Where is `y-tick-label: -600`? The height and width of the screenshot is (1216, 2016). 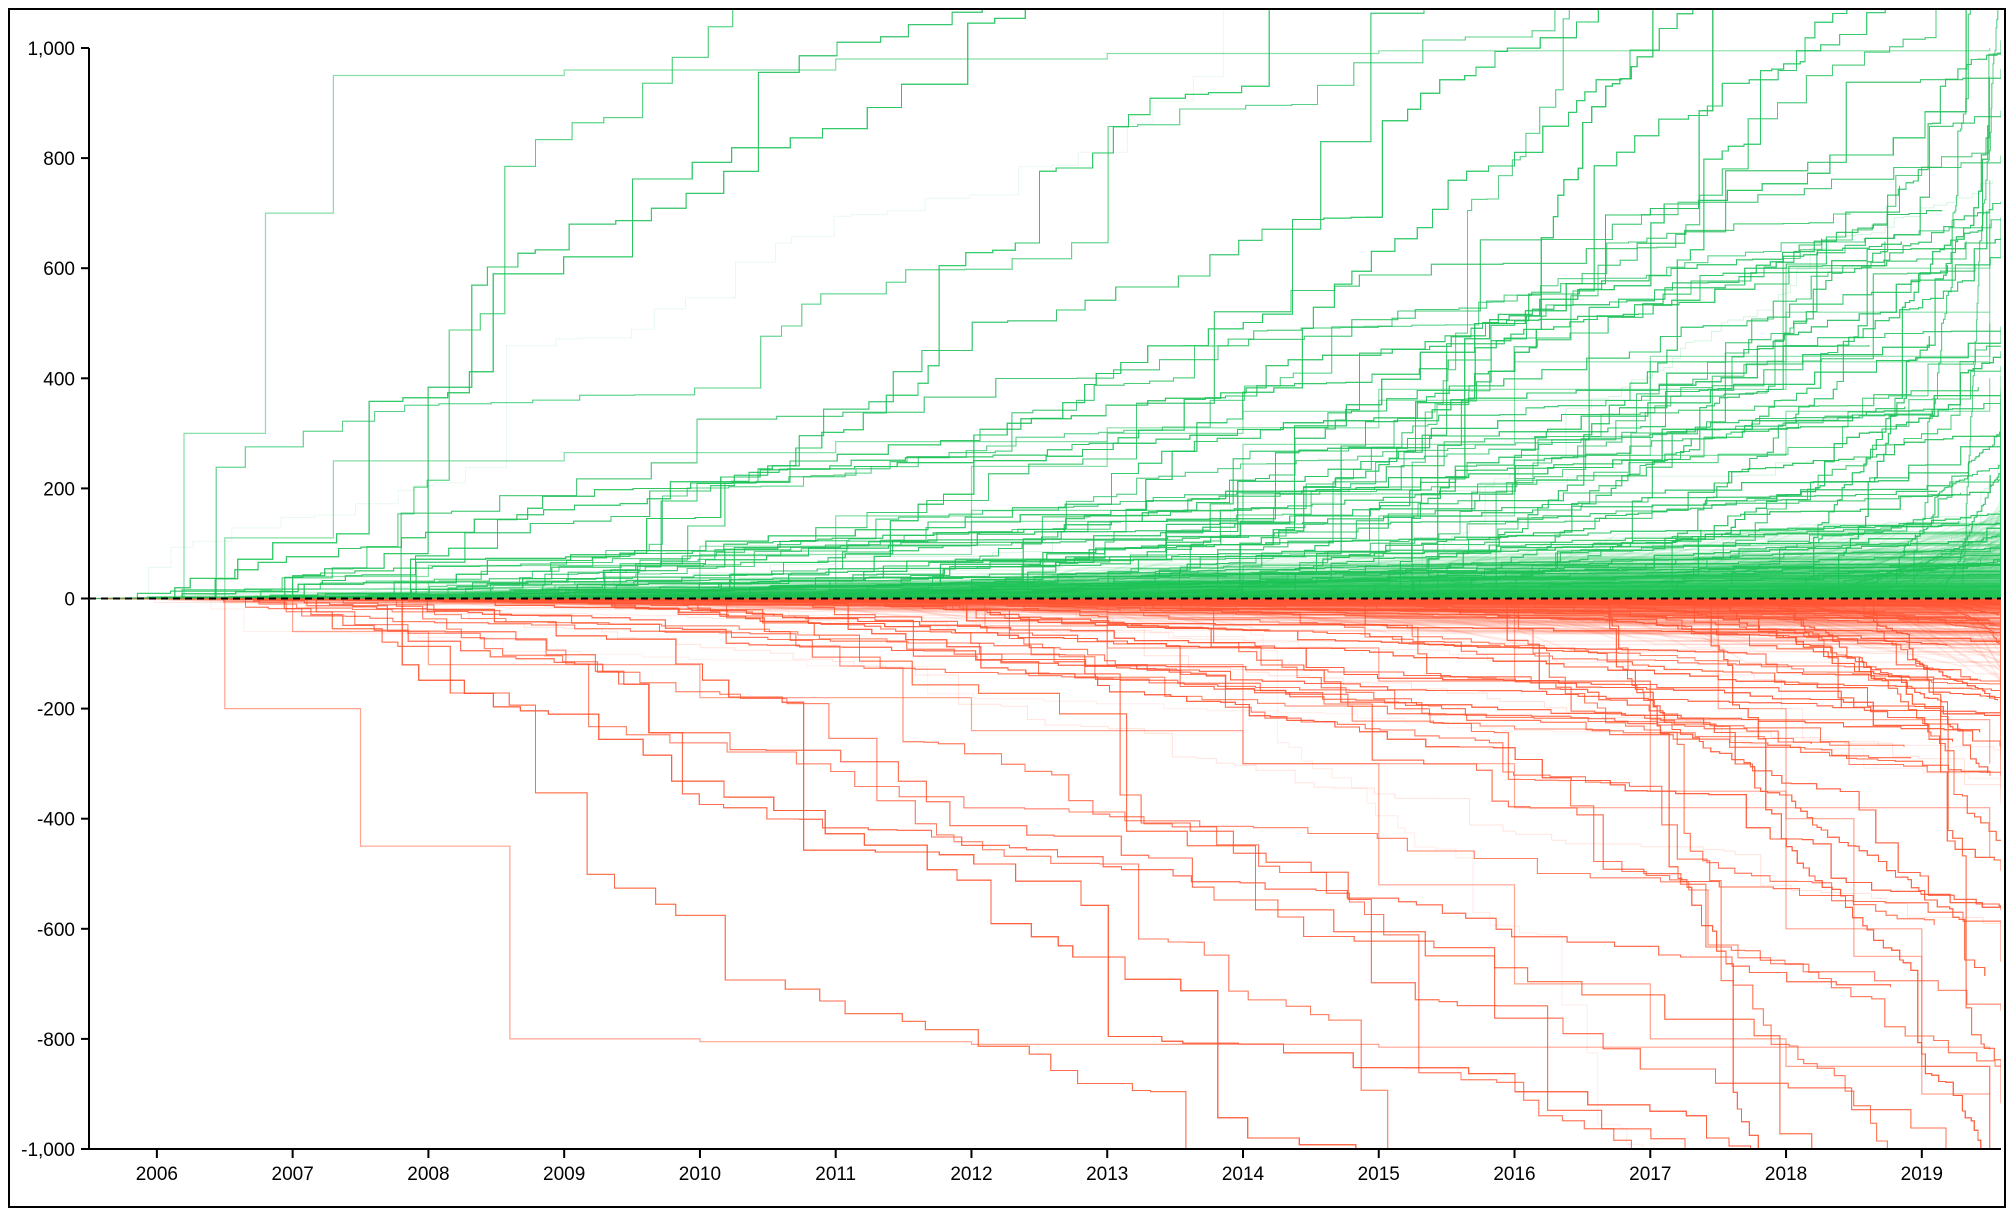 y-tick-label: -600 is located at coordinates (56, 930).